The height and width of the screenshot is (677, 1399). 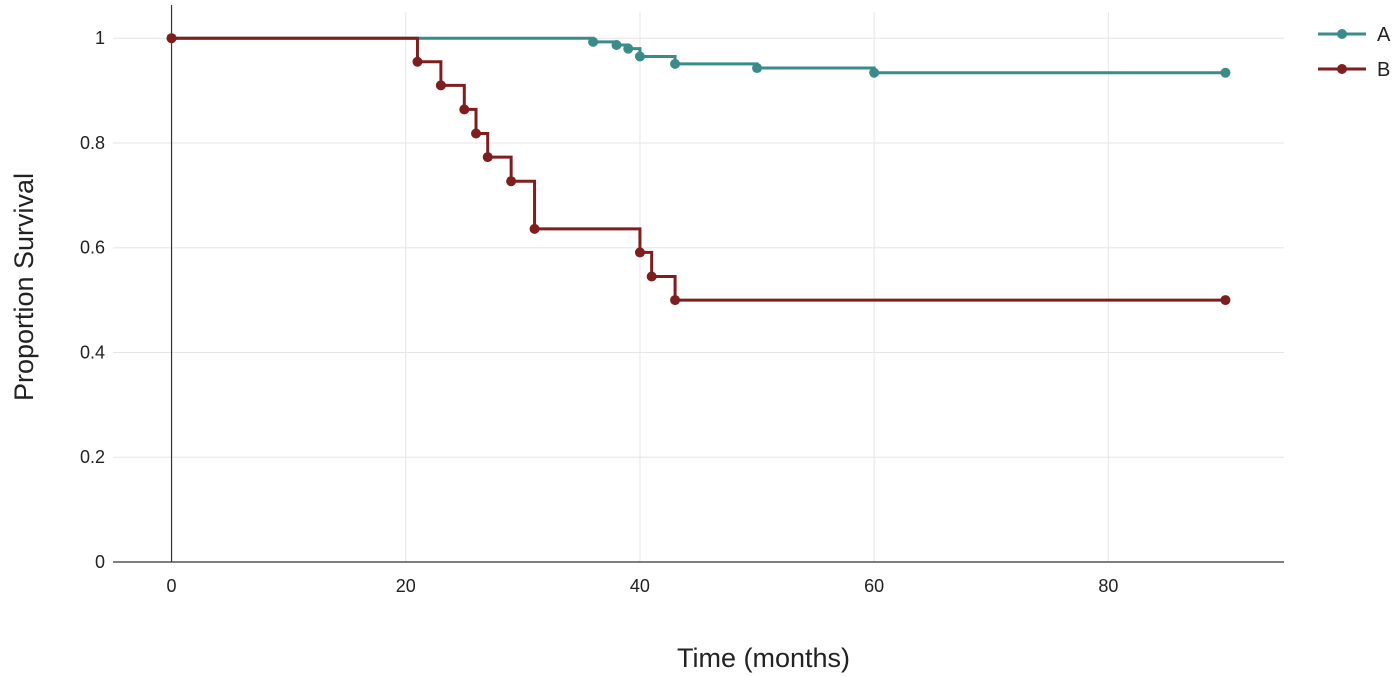 What do you see at coordinates (1354, 70) in the screenshot?
I see `legend-item-B: B` at bounding box center [1354, 70].